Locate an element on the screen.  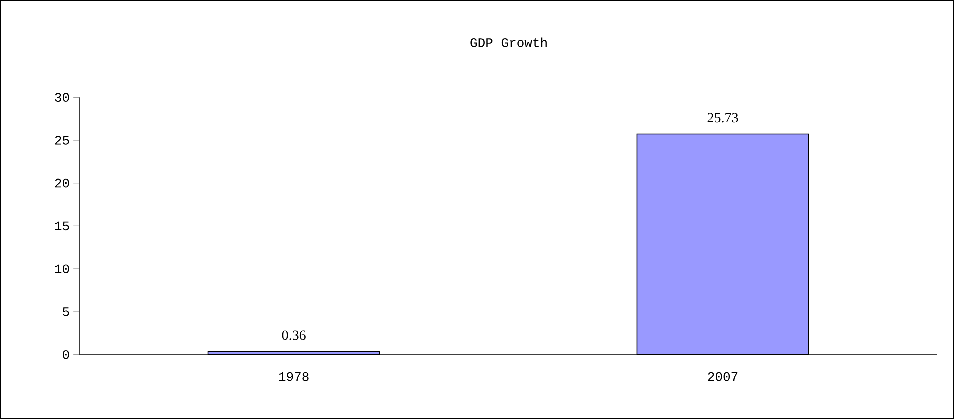
x-tick-label: 1978 is located at coordinates (294, 377).